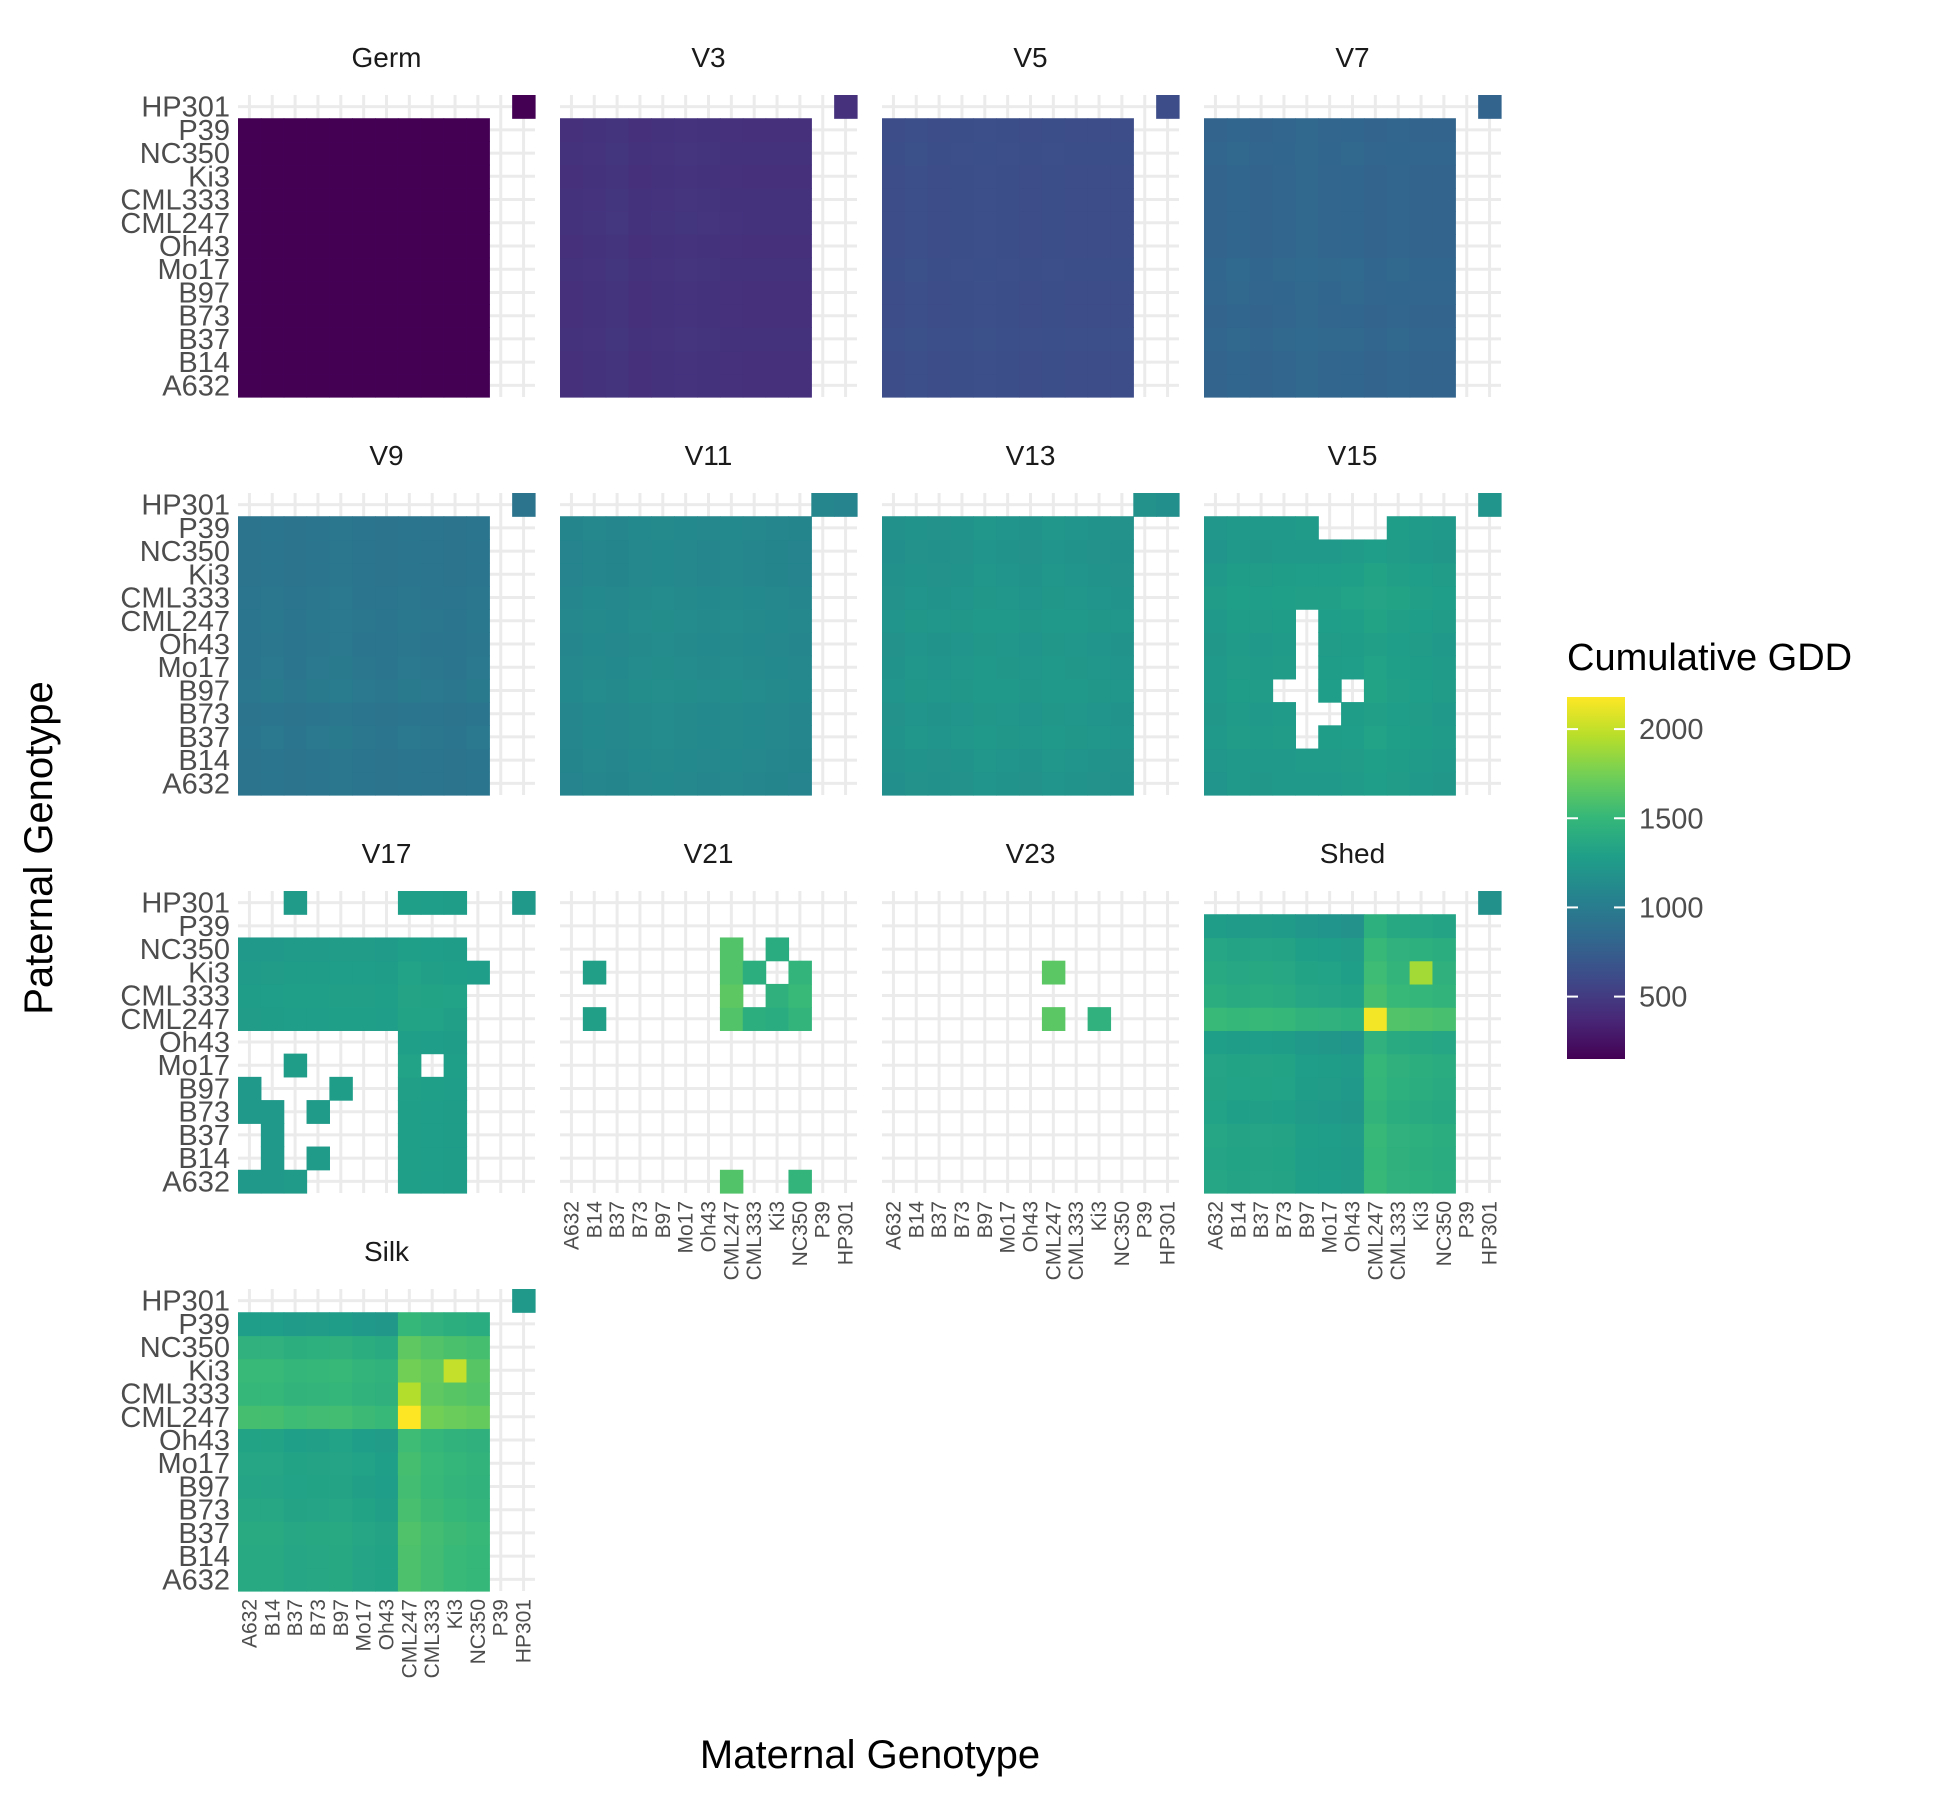 The image size is (1950, 1800). I want to click on panel-v15: V15, so click(1353, 618).